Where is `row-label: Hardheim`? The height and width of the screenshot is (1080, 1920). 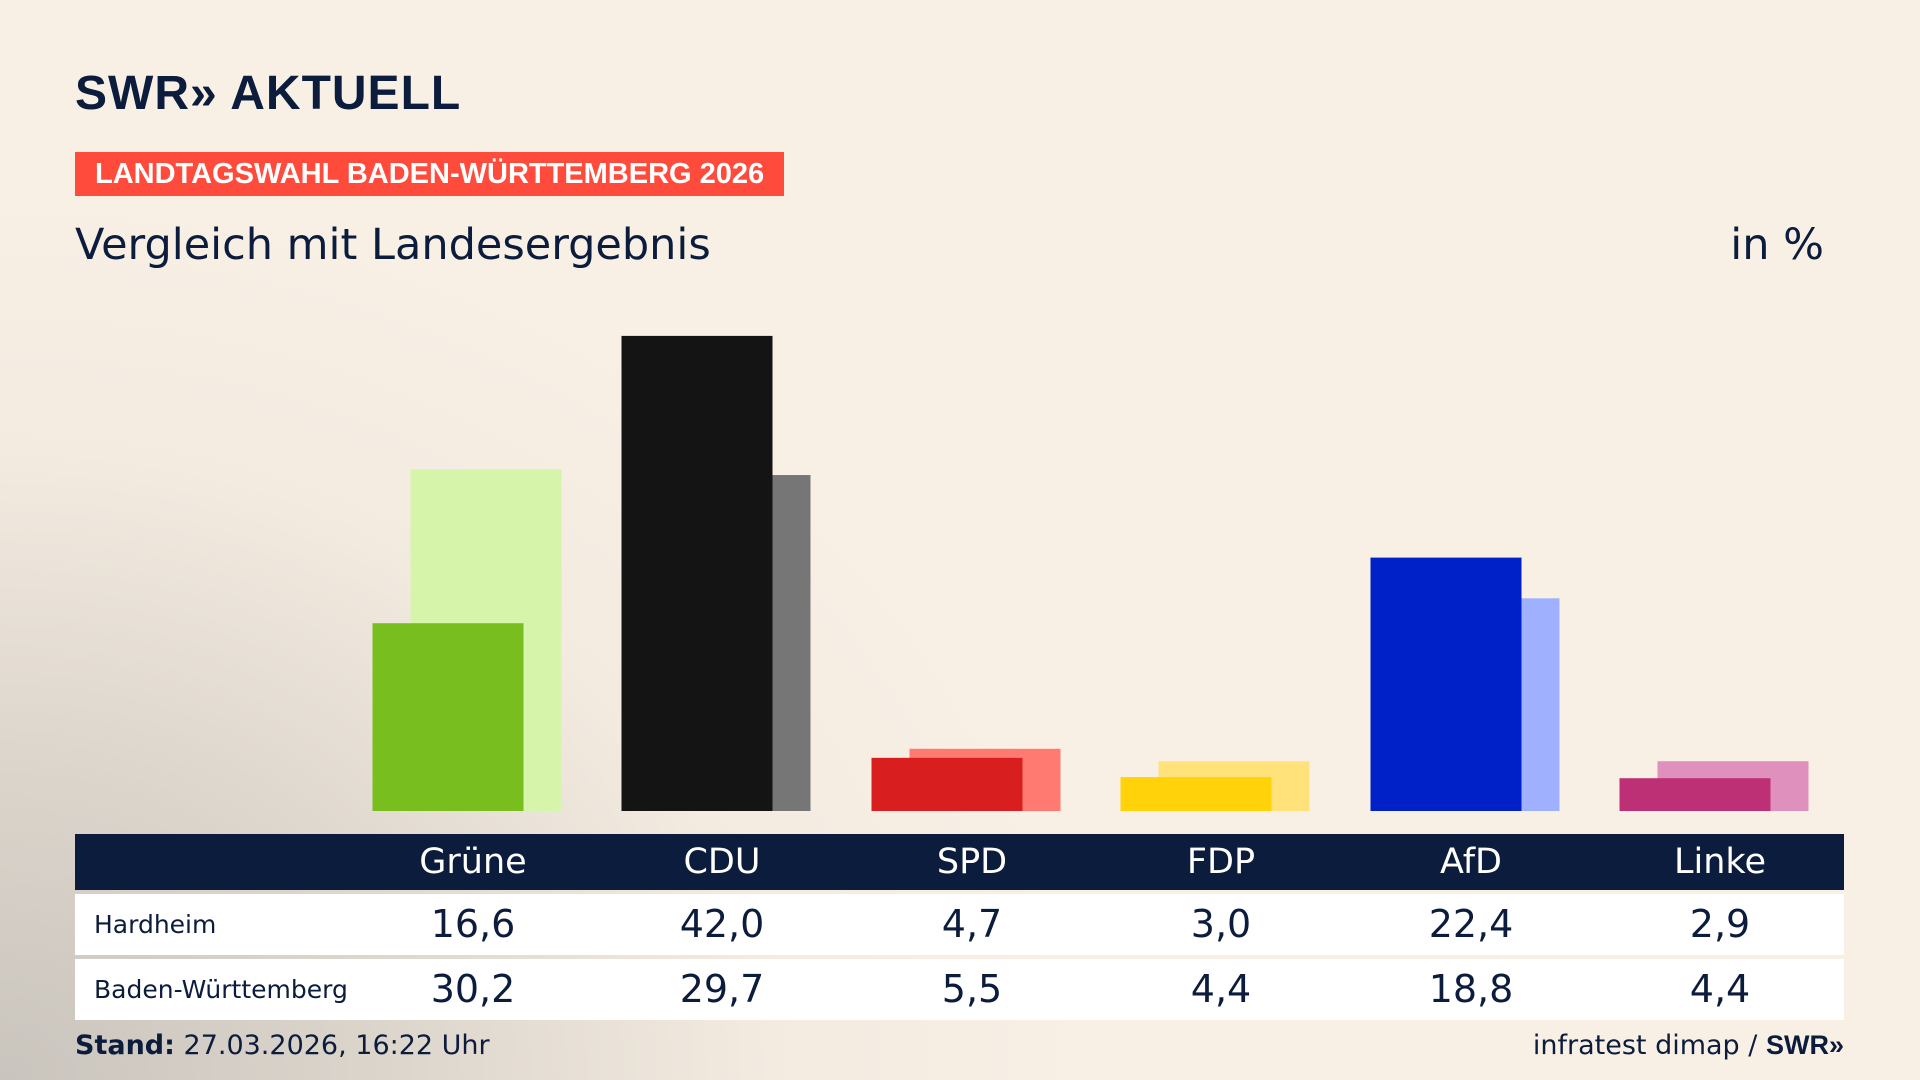
row-label: Hardheim is located at coordinates (155, 924).